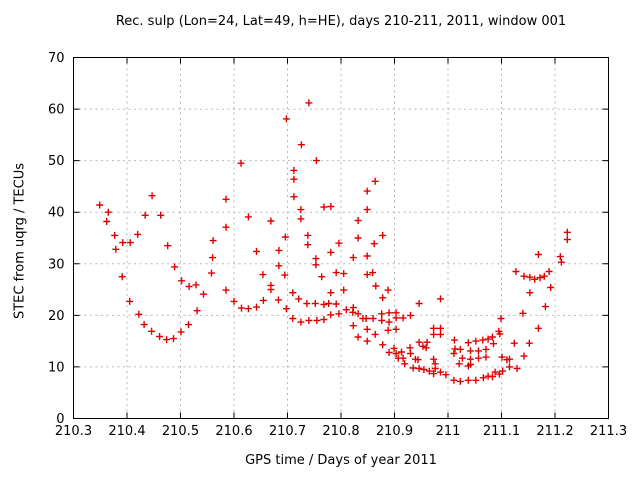 Image resolution: width=640 pixels, height=480 pixels. Describe the element at coordinates (501, 431) in the screenshot. I see `x-tick-label: 211.1` at that location.